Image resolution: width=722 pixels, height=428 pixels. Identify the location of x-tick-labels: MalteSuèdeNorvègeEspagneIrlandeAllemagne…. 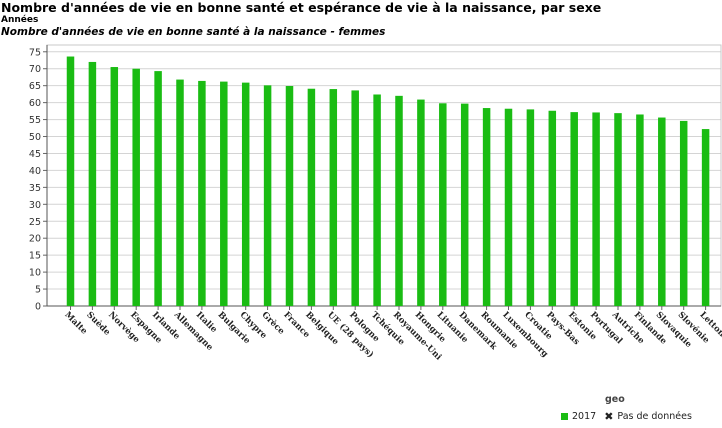
(392, 336).